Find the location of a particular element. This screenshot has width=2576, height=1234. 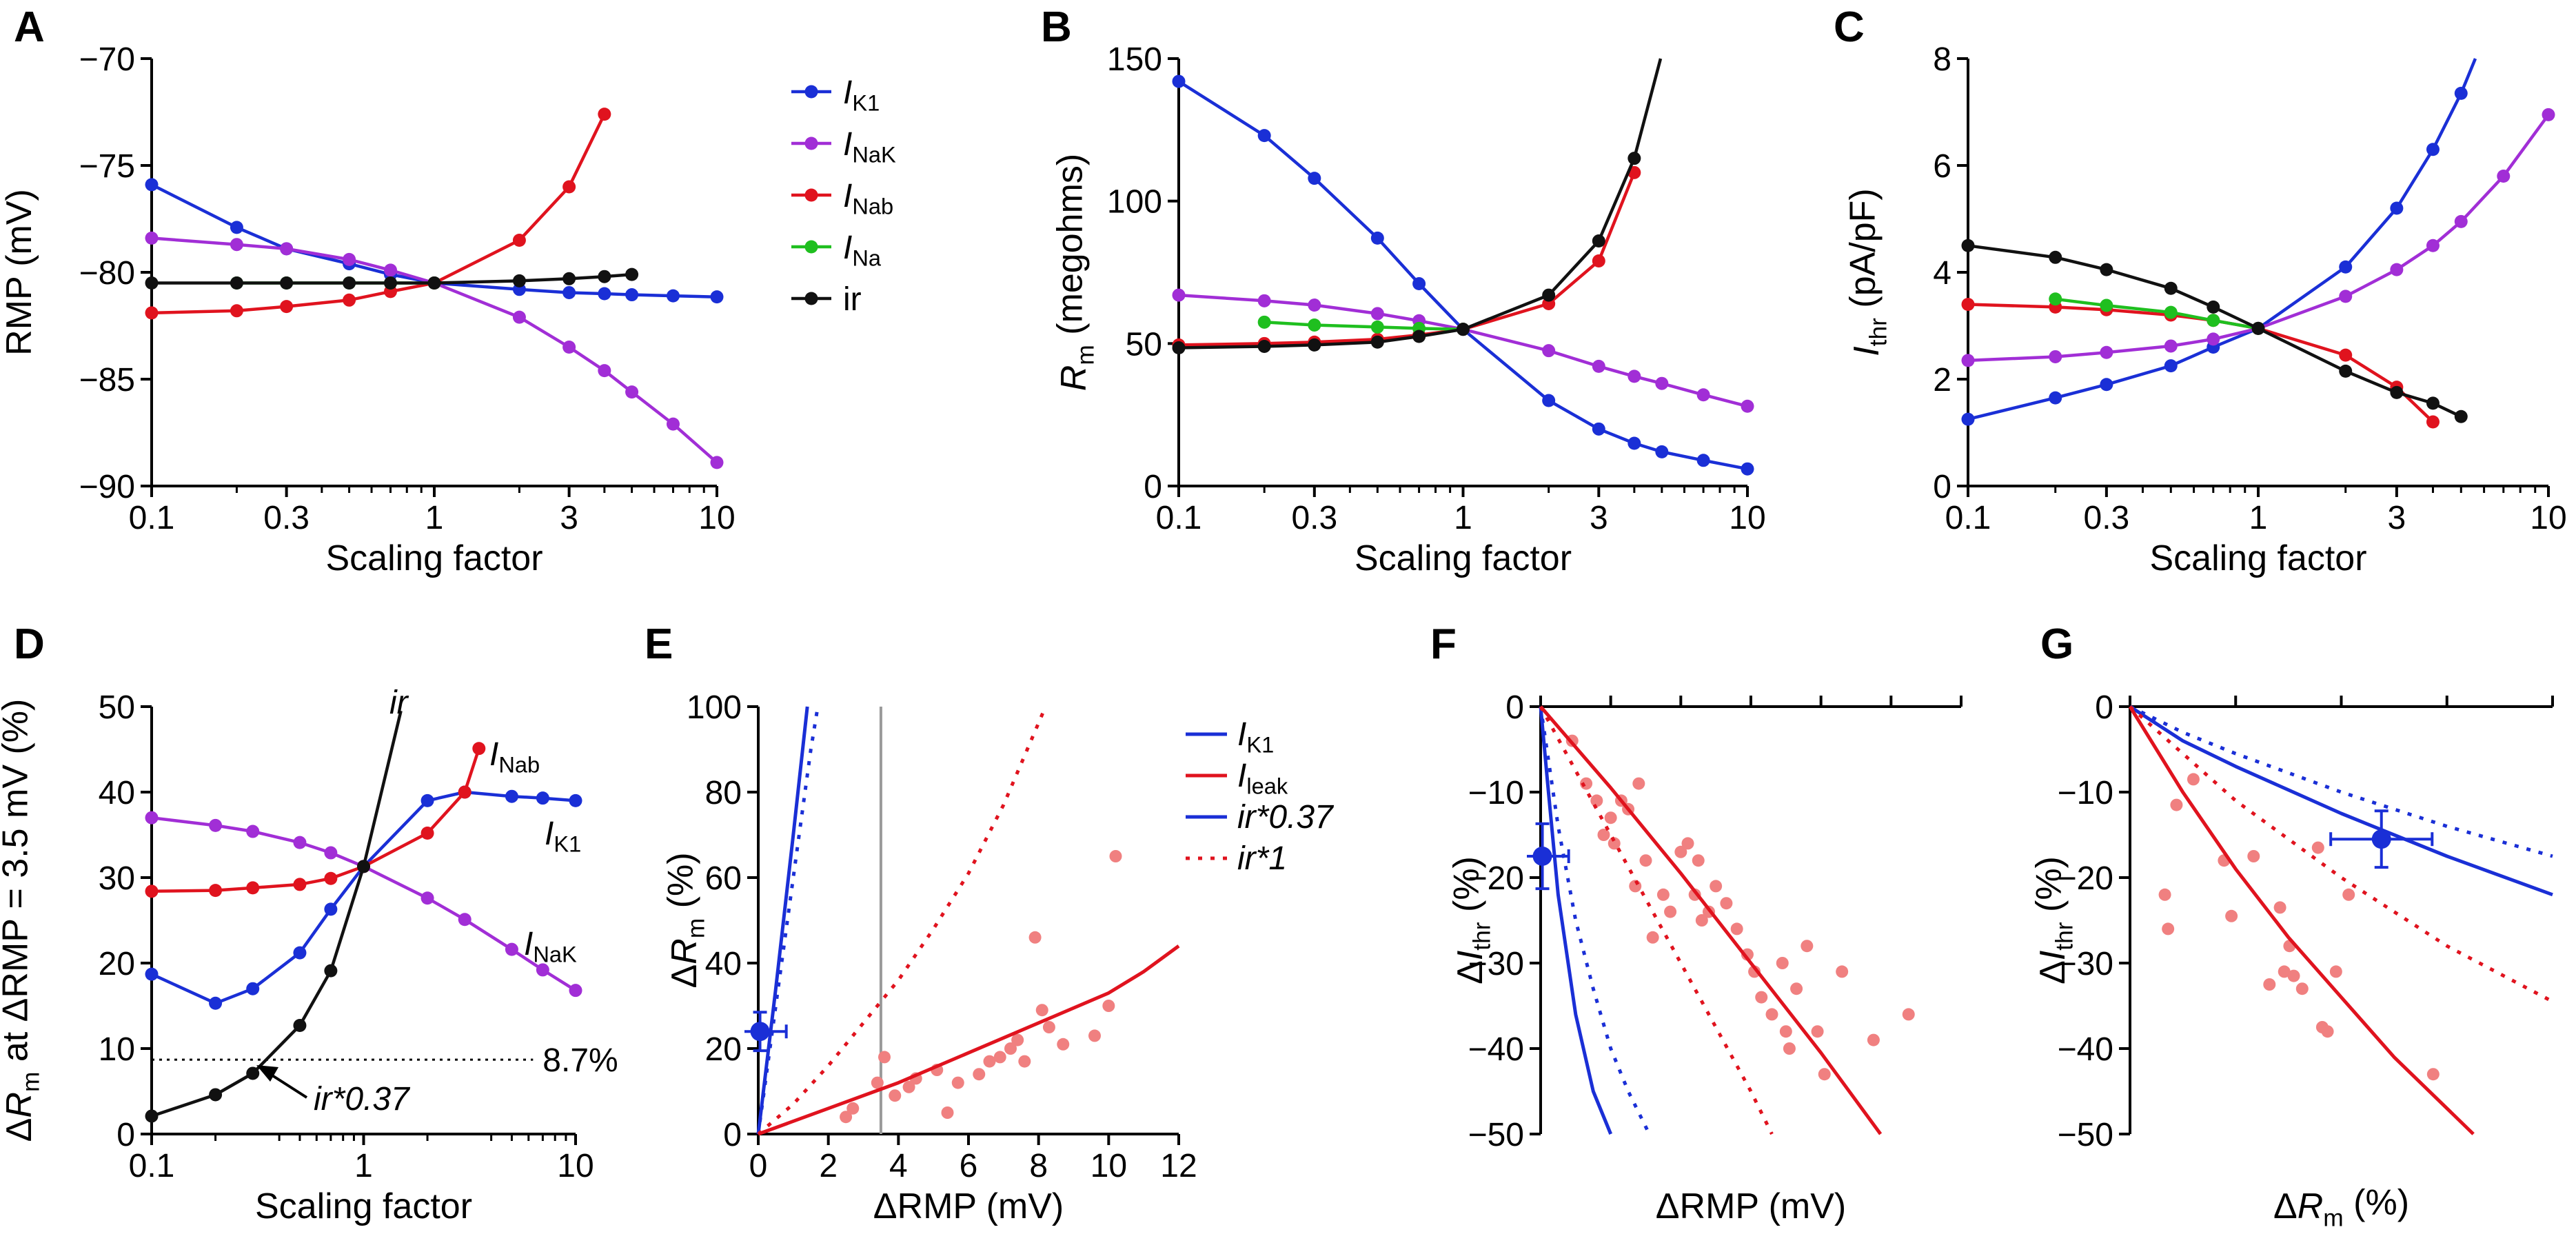

data-point-INab is located at coordinates (300, 884).